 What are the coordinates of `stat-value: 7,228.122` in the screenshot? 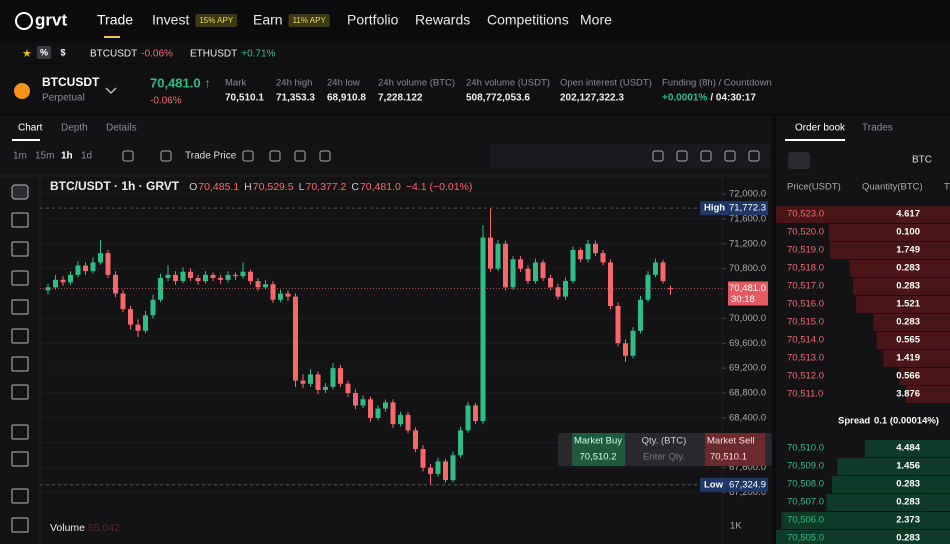 It's located at (400, 98).